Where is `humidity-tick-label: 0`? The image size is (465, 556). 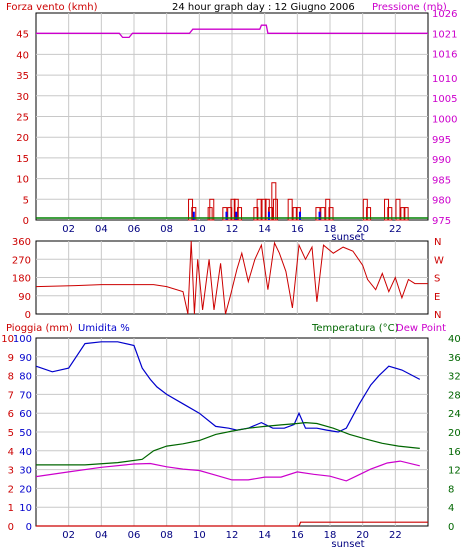
humidity-tick-label: 0 is located at coordinates (29, 527).